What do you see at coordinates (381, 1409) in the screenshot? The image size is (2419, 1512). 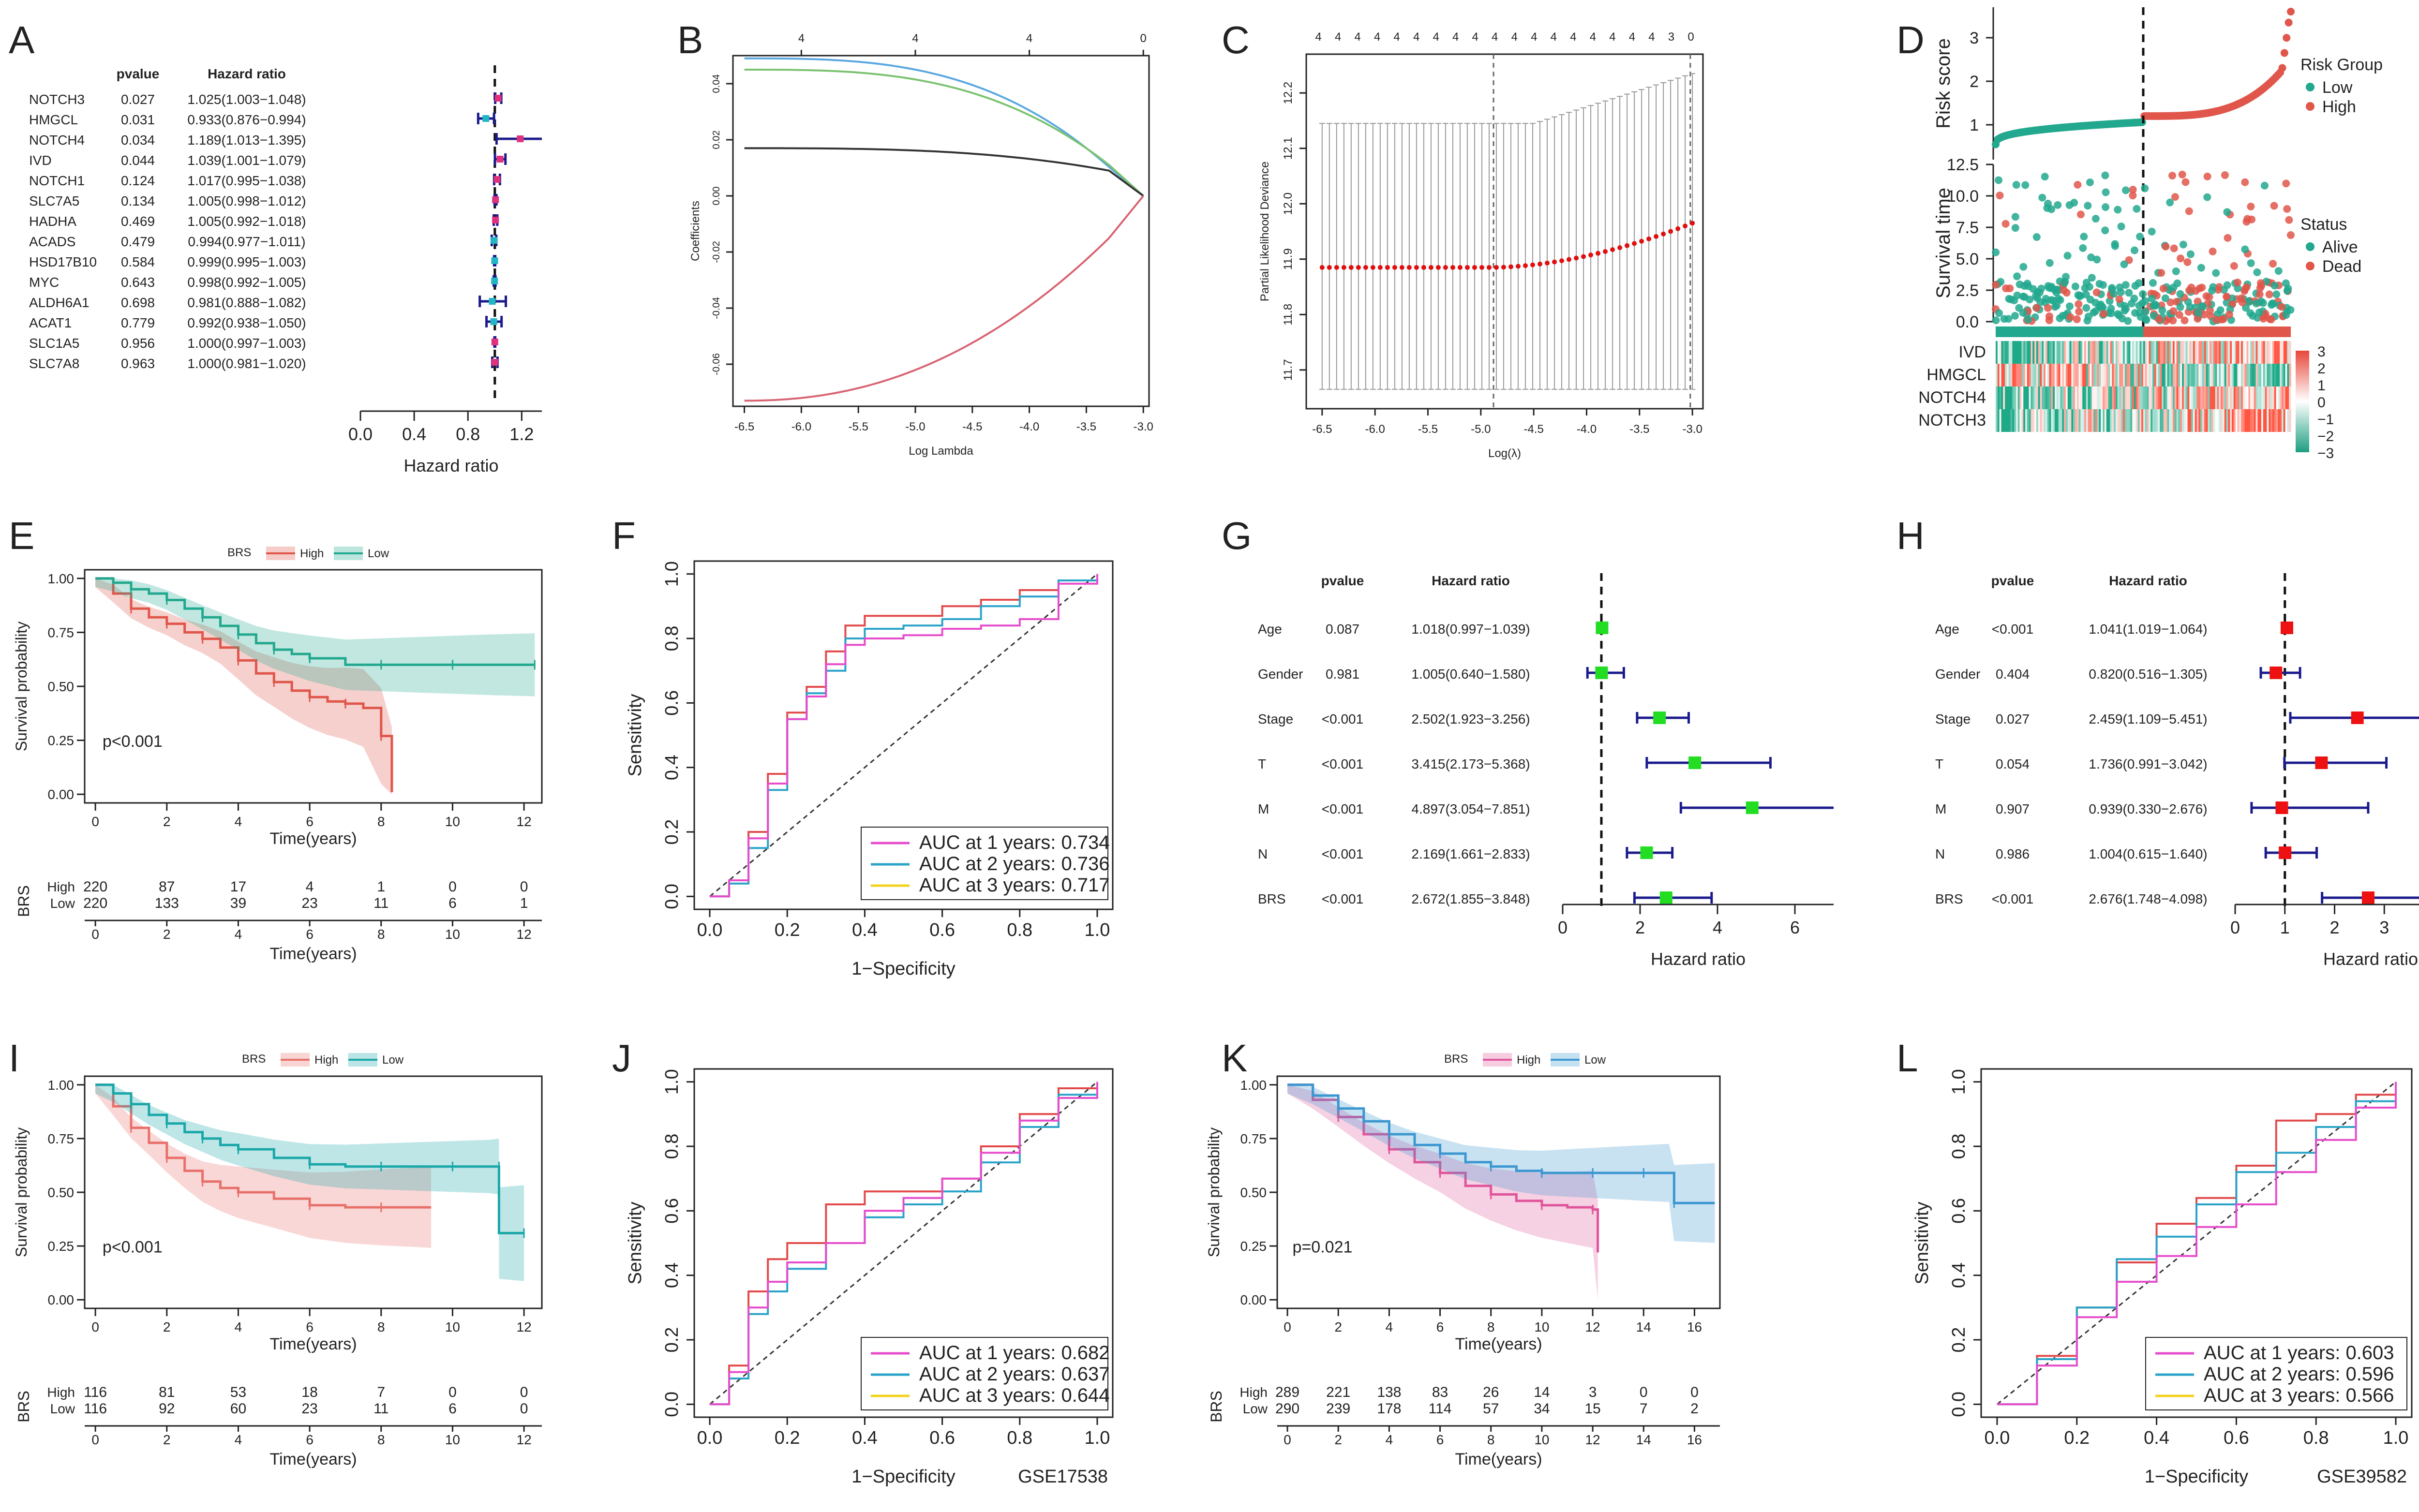 I see `risk-table-count: 11` at bounding box center [381, 1409].